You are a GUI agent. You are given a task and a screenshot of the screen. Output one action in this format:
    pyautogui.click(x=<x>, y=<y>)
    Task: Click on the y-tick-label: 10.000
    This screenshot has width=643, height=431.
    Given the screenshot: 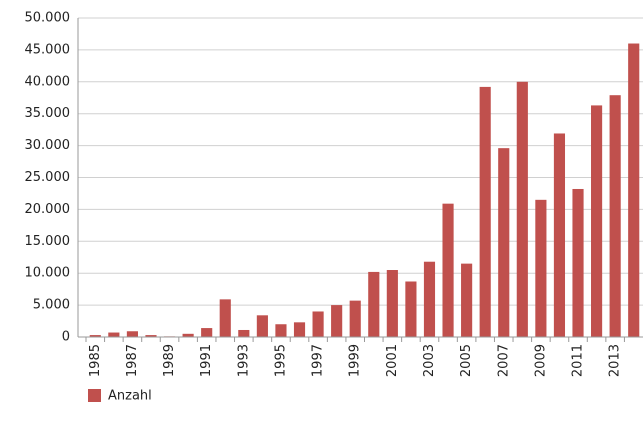 What is the action you would take?
    pyautogui.click(x=48, y=273)
    